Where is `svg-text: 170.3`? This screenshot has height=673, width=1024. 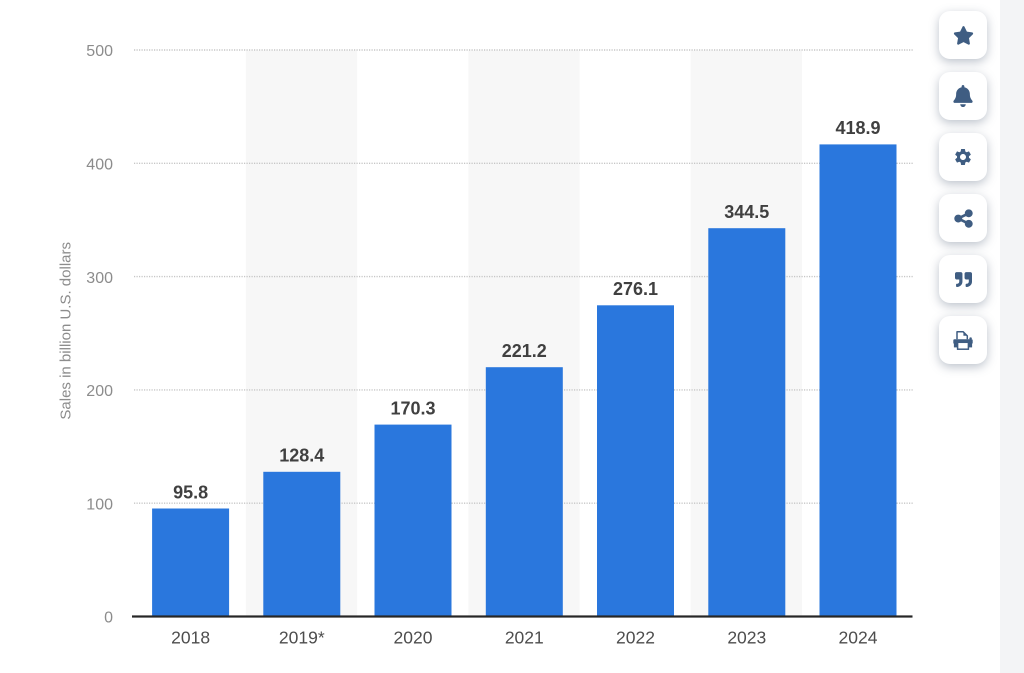
svg-text: 170.3 is located at coordinates (412, 408).